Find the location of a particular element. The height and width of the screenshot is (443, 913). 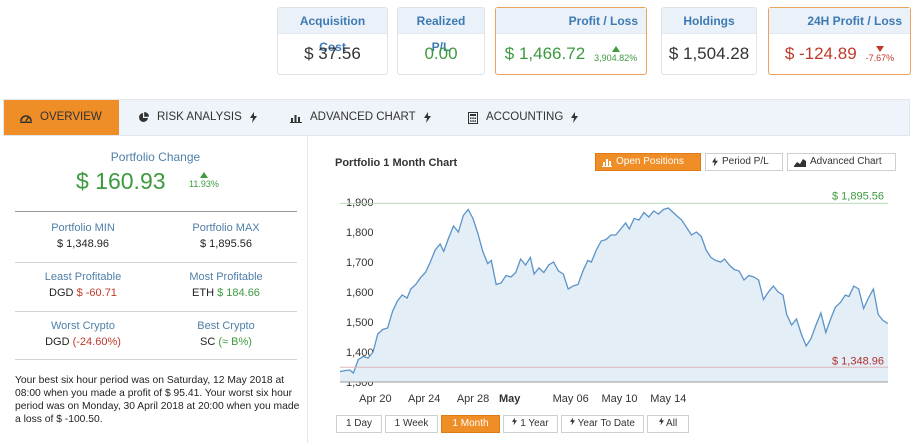

x-tick-label: May is located at coordinates (510, 399).